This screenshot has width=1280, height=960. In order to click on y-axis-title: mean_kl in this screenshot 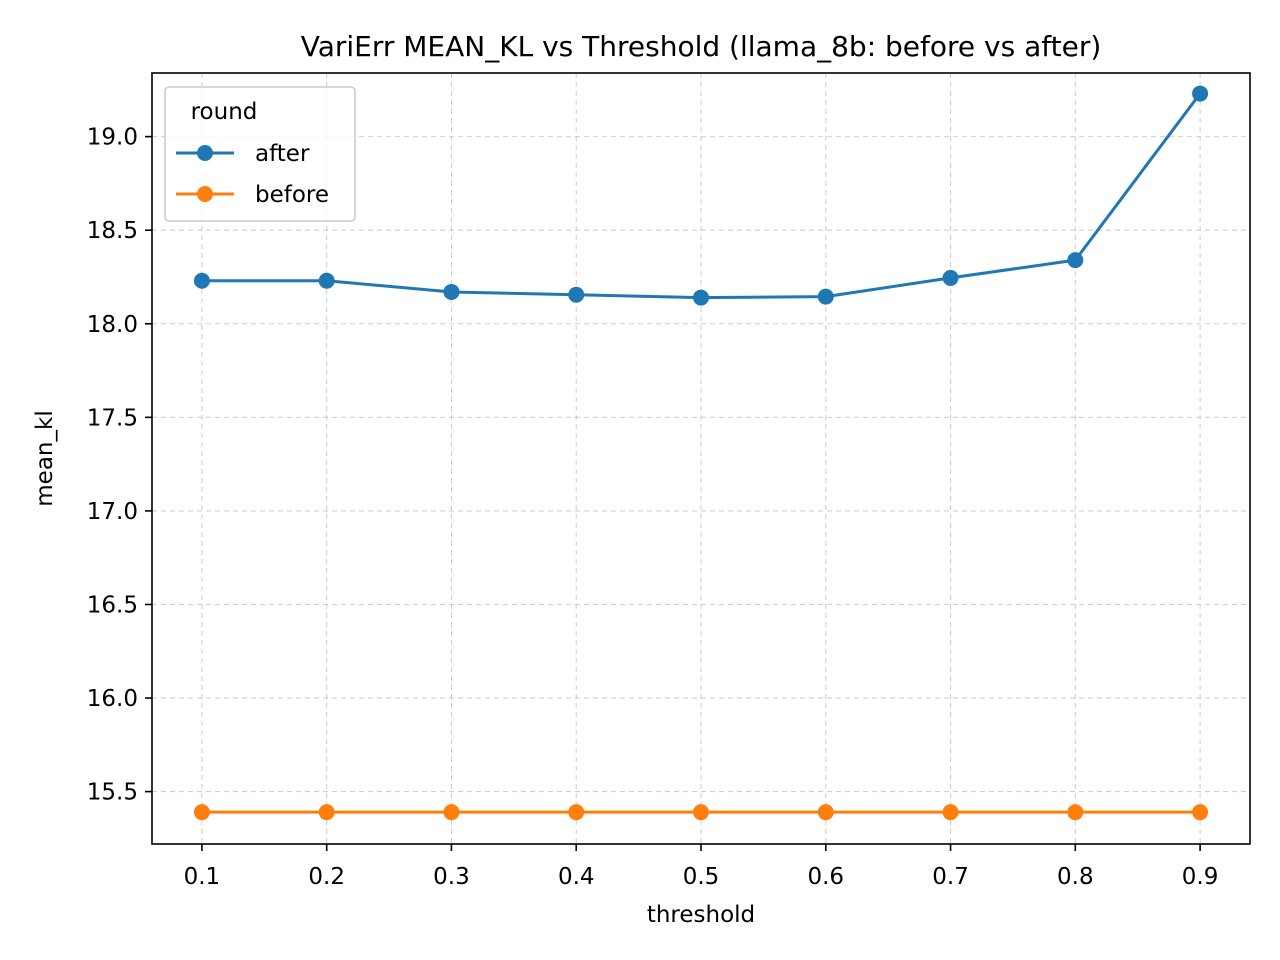, I will do `click(45, 458)`.